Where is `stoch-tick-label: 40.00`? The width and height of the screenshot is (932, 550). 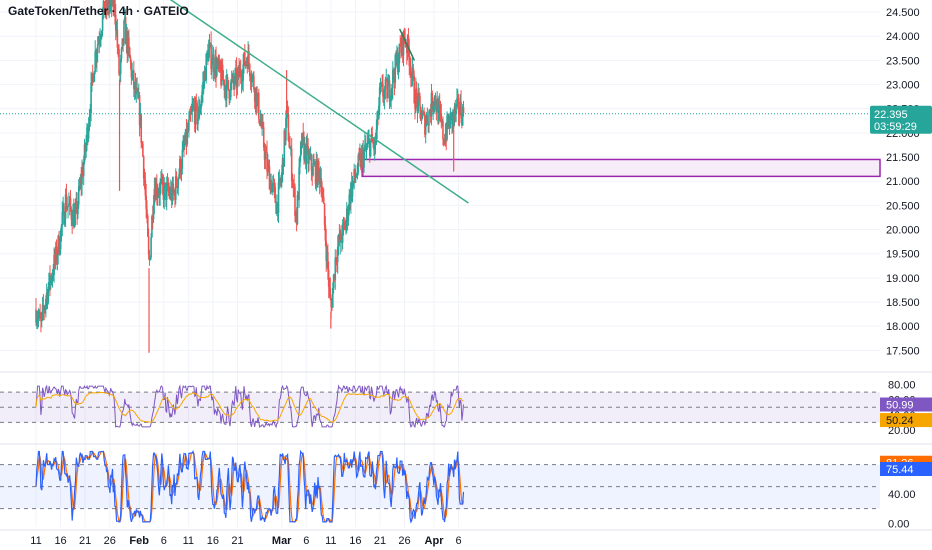
stoch-tick-label: 40.00 is located at coordinates (902, 495).